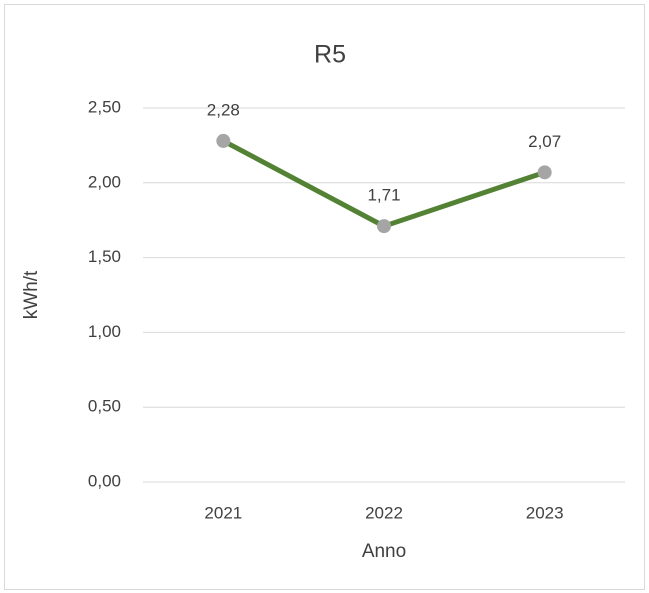 The height and width of the screenshot is (593, 649). Describe the element at coordinates (104, 106) in the screenshot. I see `y-tick-label: 2,50` at that location.